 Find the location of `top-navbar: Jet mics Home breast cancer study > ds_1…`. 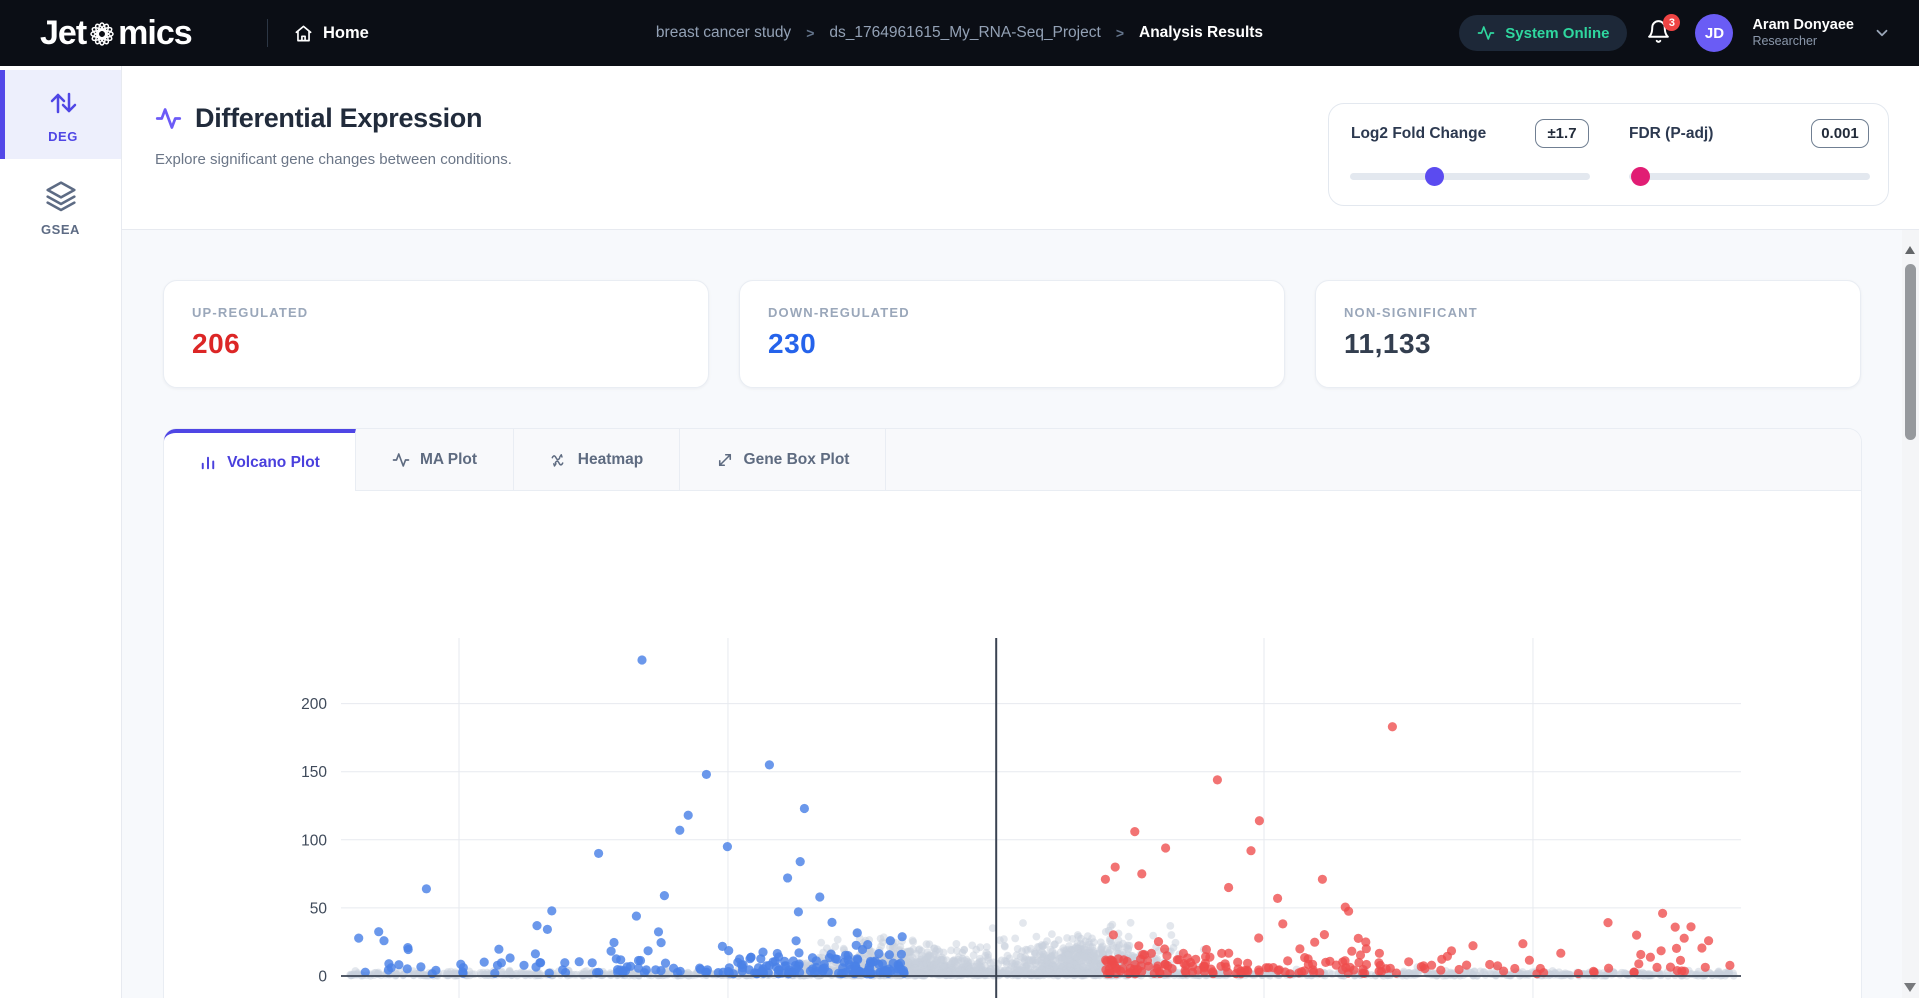

top-navbar: Jet mics Home breast cancer study > ds_1… is located at coordinates (959, 33).